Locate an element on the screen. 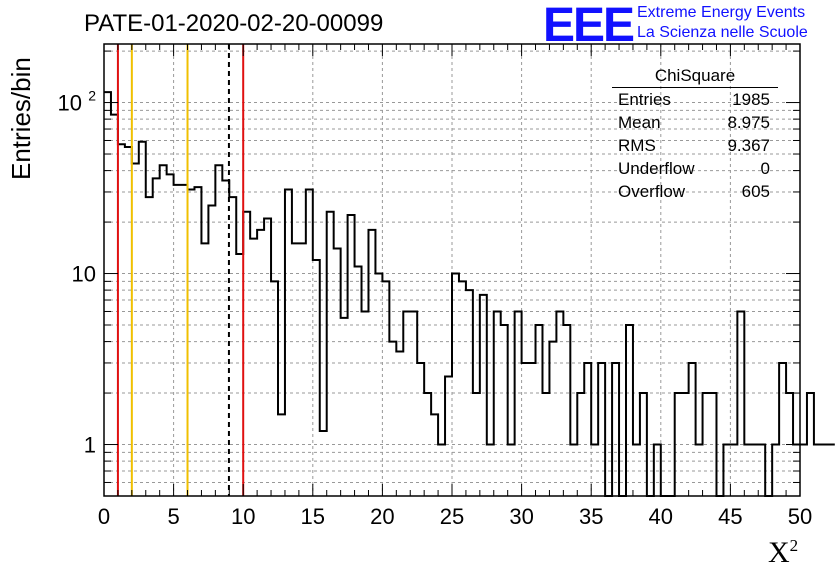 This screenshot has width=836, height=572. stats-value: 605 is located at coordinates (755, 191).